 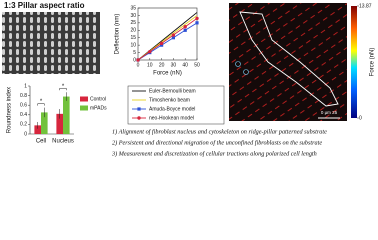 What do you see at coordinates (138, 65) in the screenshot?
I see `x-tick-label: 0` at bounding box center [138, 65].